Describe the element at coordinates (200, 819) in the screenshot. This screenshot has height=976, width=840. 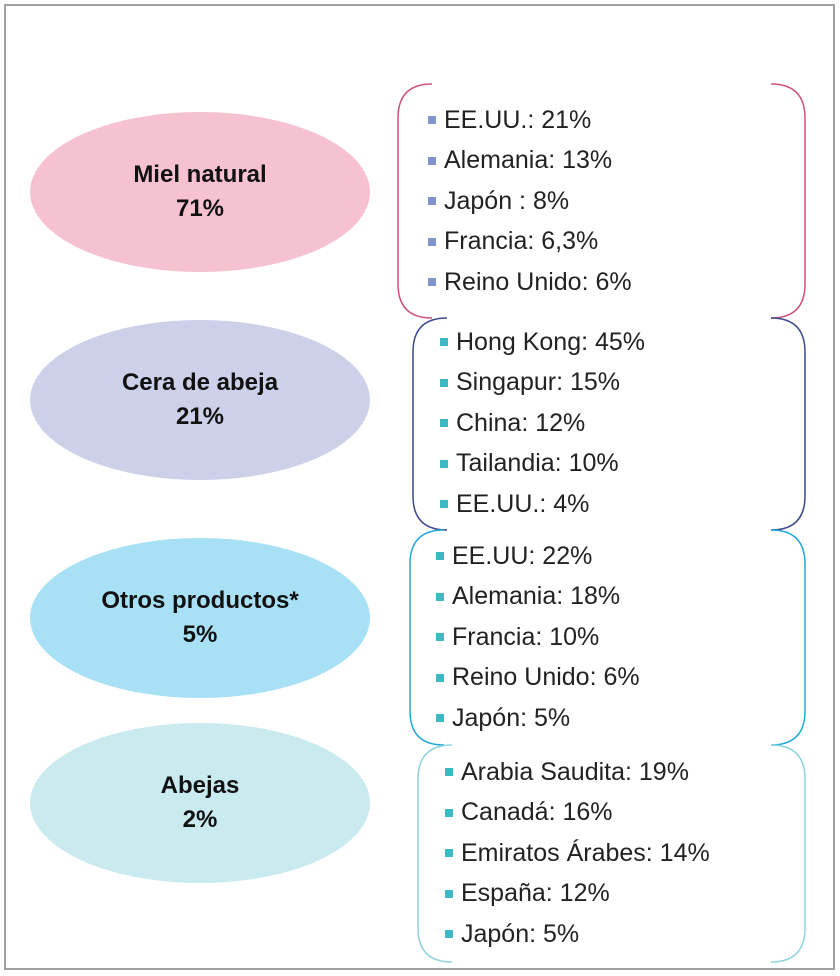
I see `group-share: 2%` at that location.